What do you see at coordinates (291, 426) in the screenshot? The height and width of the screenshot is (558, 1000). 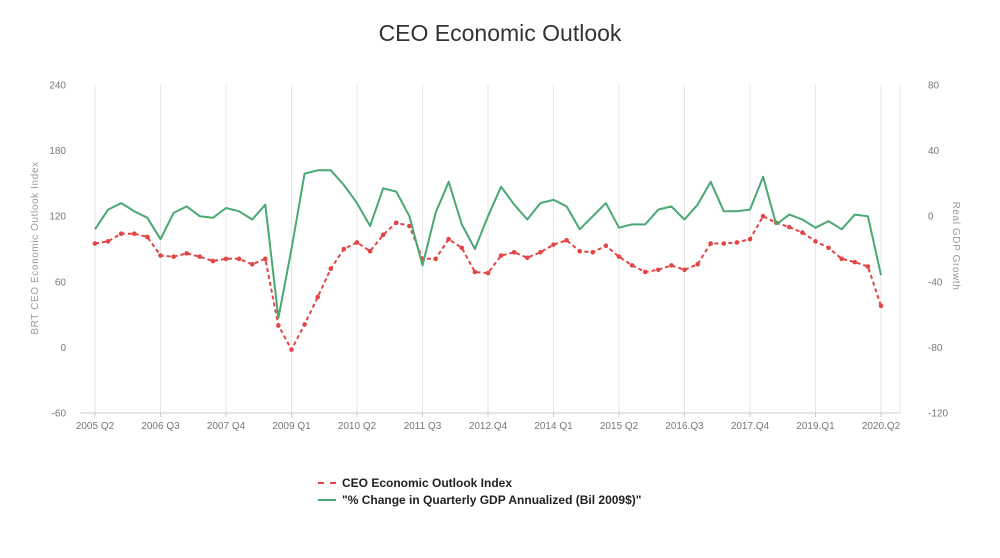 I see `x-axis-tick-label: 2009 Q1` at bounding box center [291, 426].